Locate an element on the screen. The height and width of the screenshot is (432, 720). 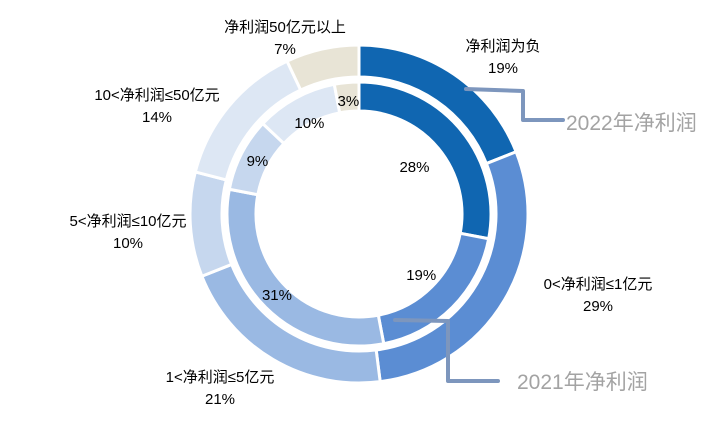
category-percent: 7% is located at coordinates (285, 49).